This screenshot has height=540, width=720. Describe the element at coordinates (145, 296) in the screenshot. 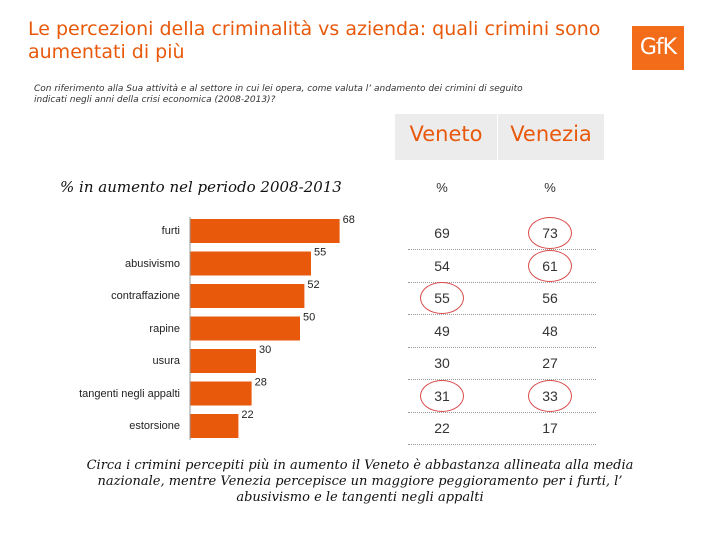

I see `category-label: contraffazione` at that location.